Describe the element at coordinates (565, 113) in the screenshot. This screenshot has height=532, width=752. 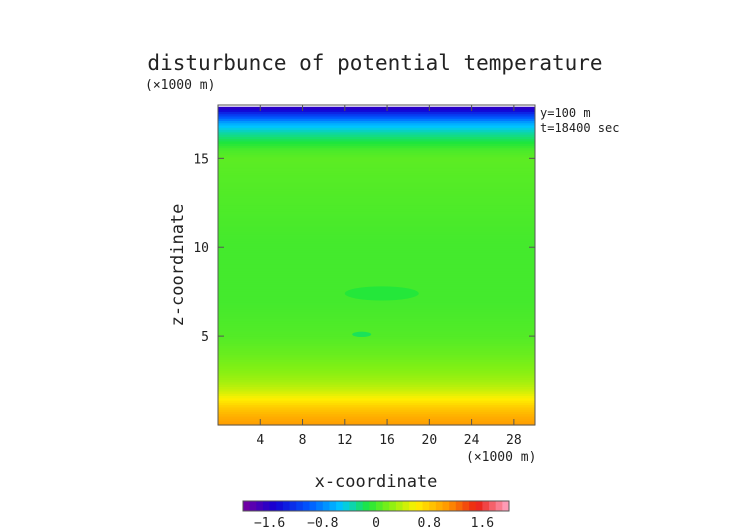
I see `annotation-y: y=100 m` at that location.